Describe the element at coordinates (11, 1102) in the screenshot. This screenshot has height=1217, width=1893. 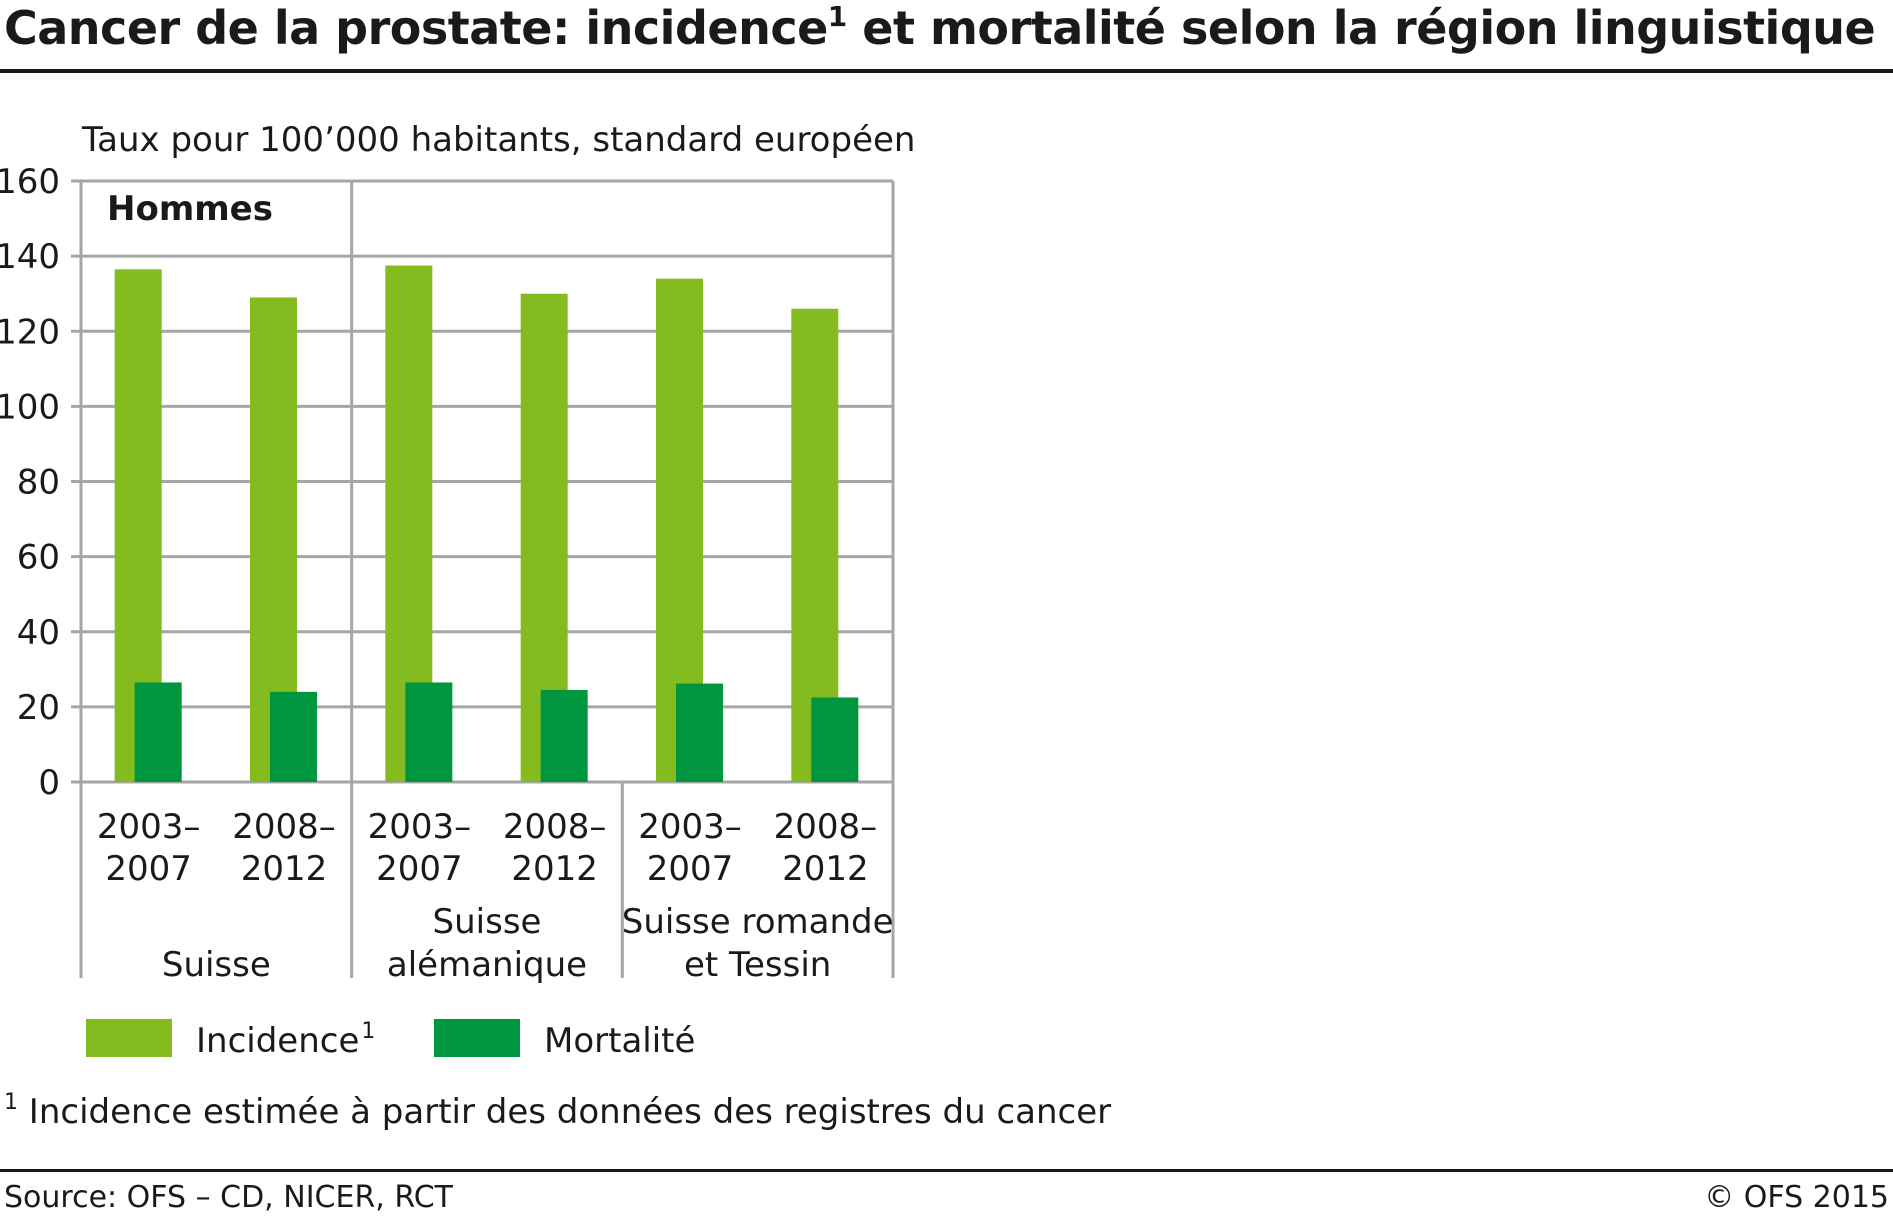
I see `footnote-marker: 1` at that location.